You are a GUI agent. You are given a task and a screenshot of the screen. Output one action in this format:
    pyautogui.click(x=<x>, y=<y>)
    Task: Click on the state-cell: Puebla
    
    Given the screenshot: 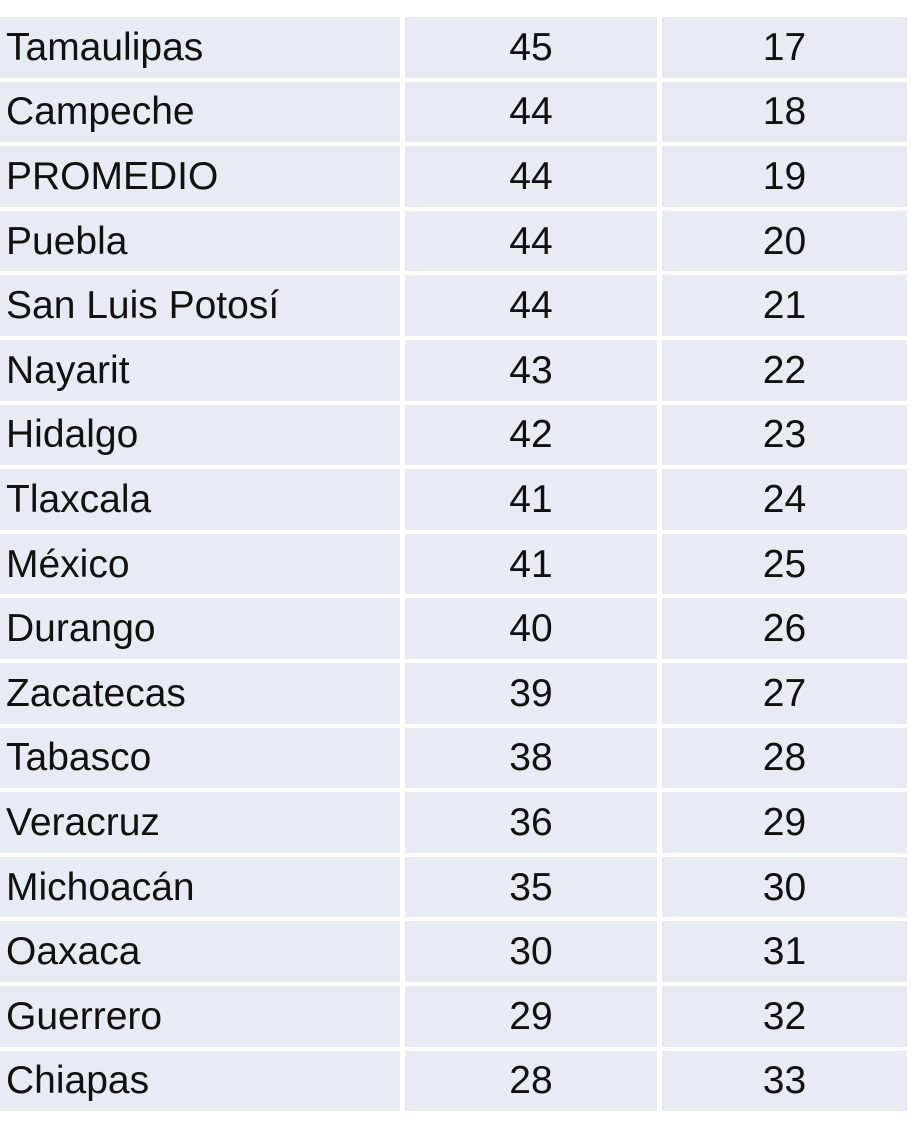 What is the action you would take?
    pyautogui.click(x=200, y=241)
    